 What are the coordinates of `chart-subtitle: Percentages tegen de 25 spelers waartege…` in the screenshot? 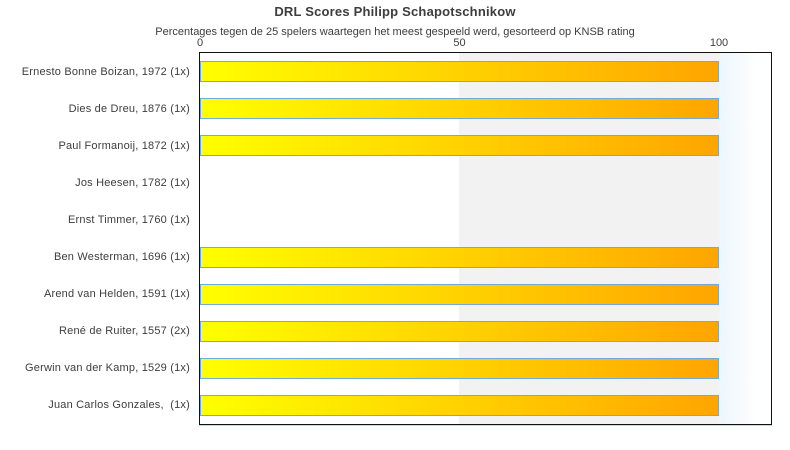 It's located at (395, 32).